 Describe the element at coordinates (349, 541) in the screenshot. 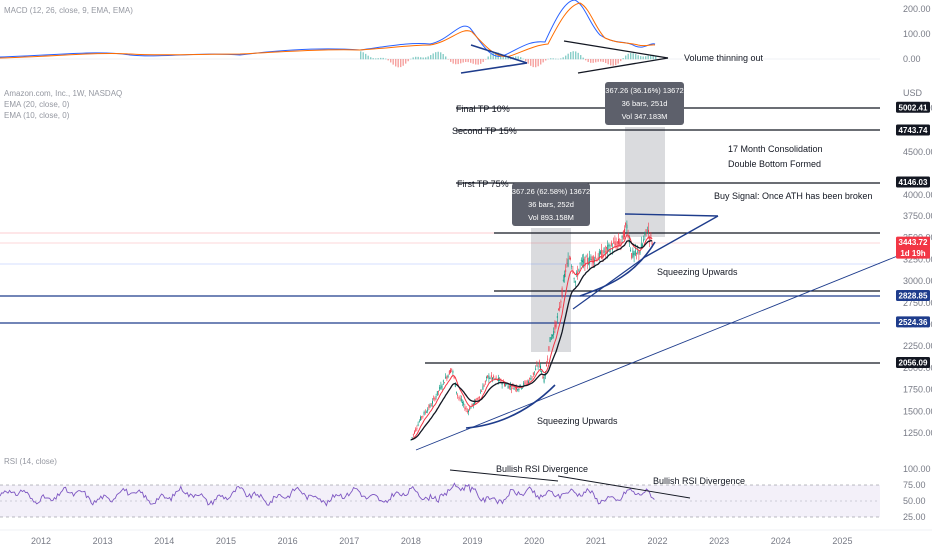

I see `x-tick-label: 2017` at that location.